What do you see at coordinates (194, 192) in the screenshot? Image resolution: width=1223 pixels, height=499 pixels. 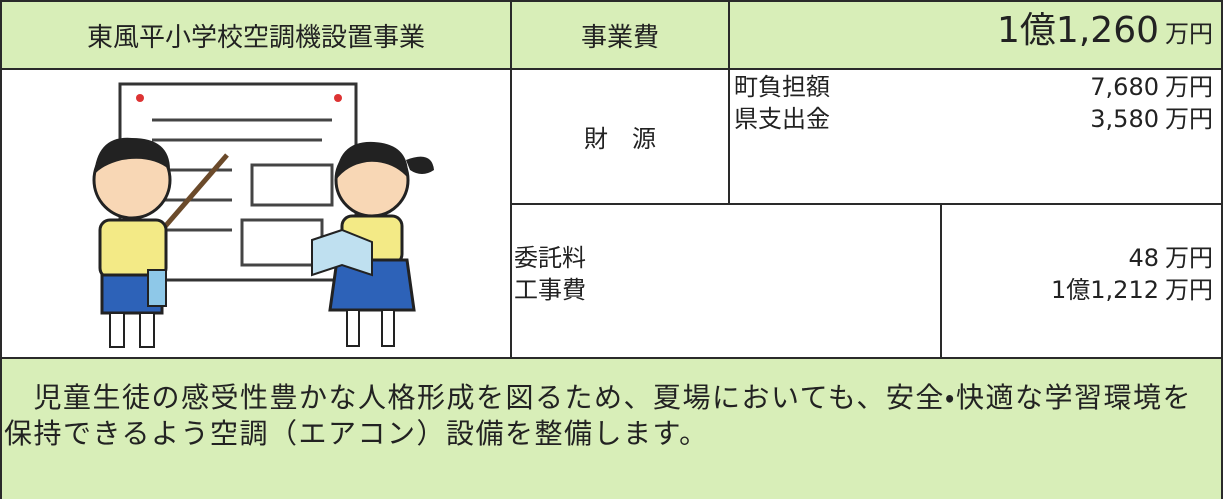 I see `pointer` at bounding box center [194, 192].